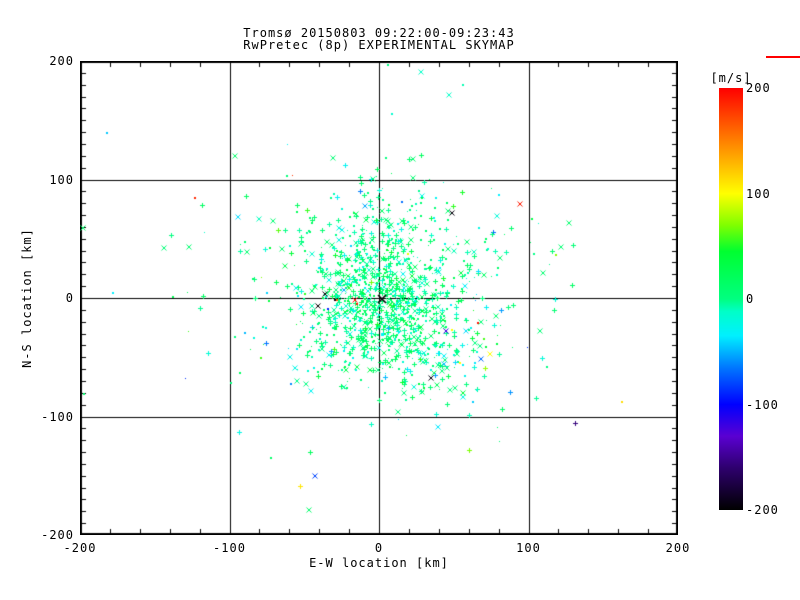  I want to click on colorbar-tick-label: -200, so click(762, 510).